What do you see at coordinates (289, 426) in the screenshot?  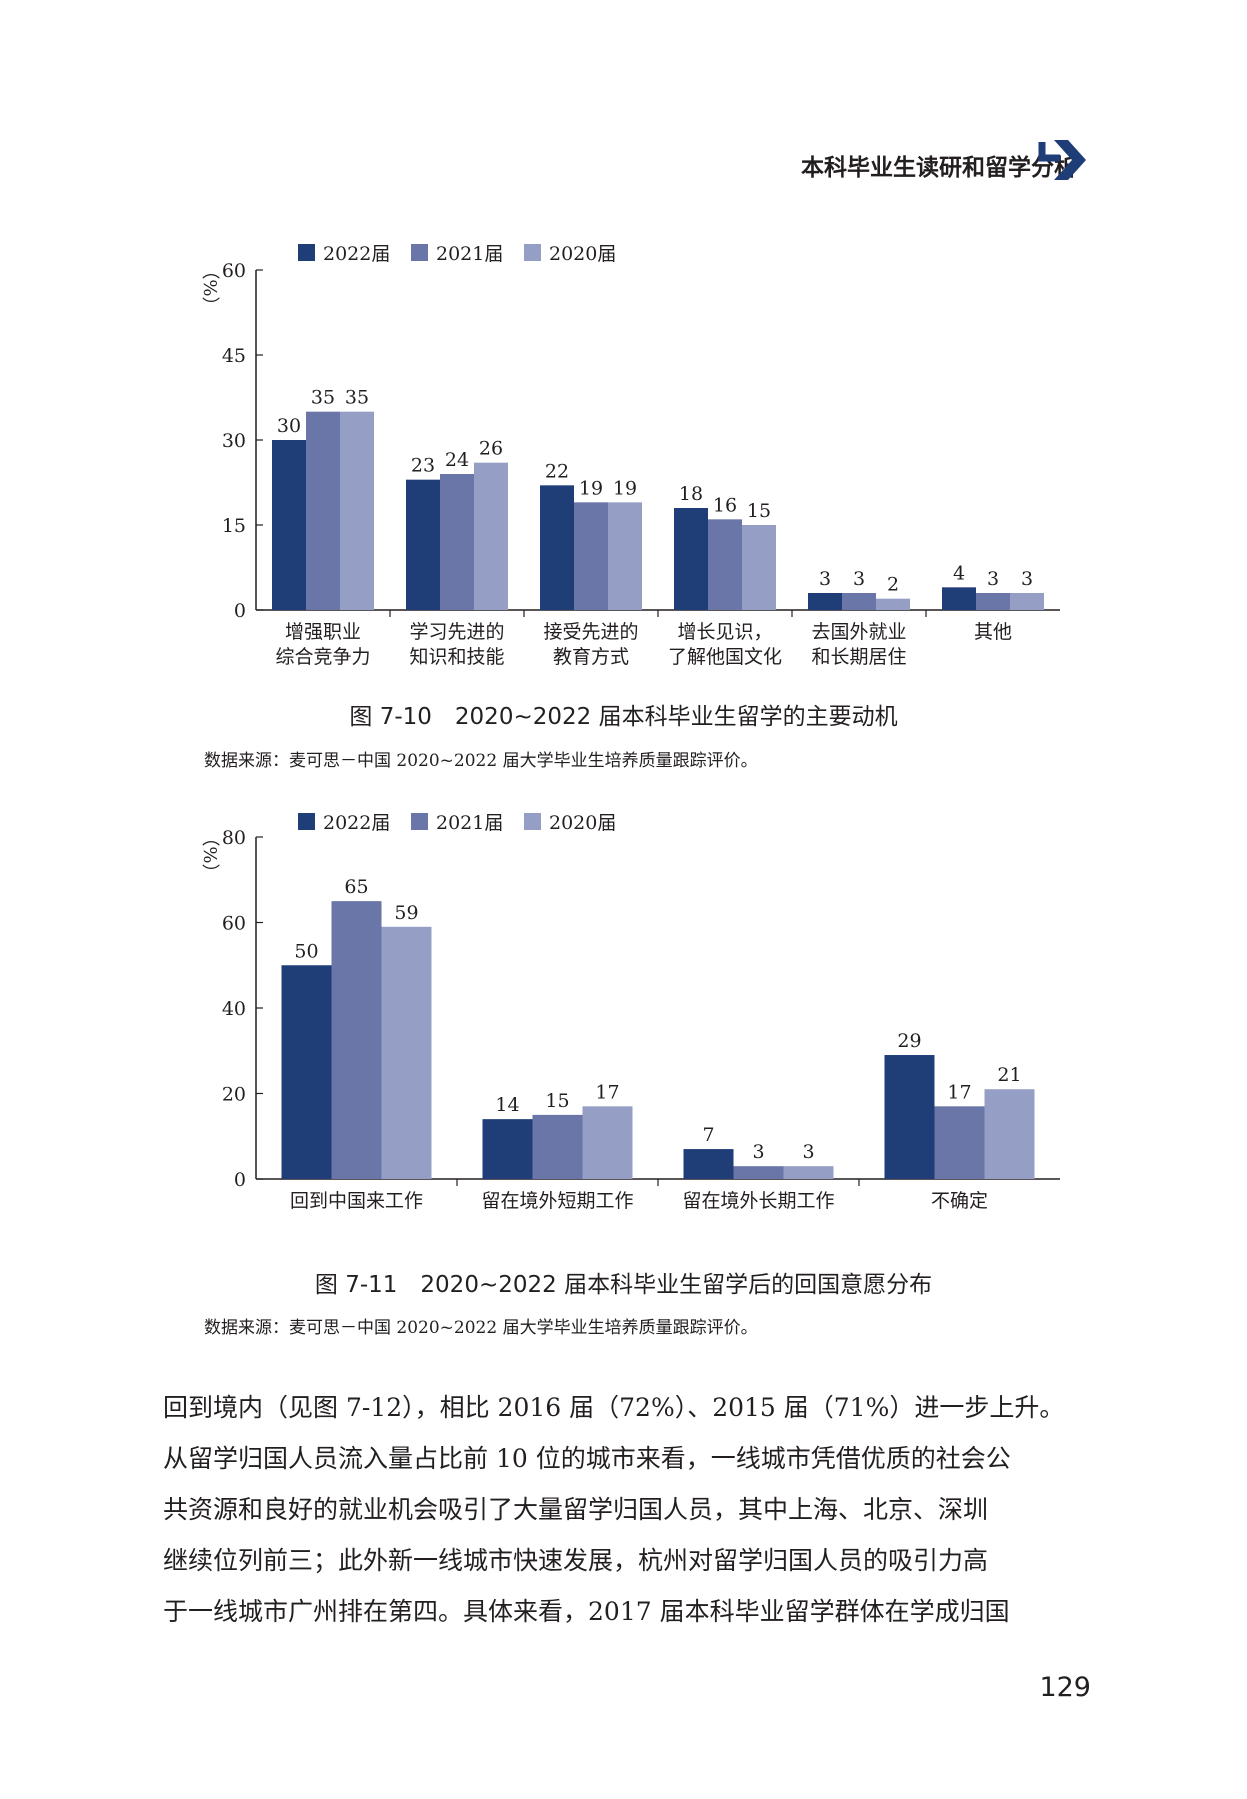 I see `data-label: 30` at bounding box center [289, 426].